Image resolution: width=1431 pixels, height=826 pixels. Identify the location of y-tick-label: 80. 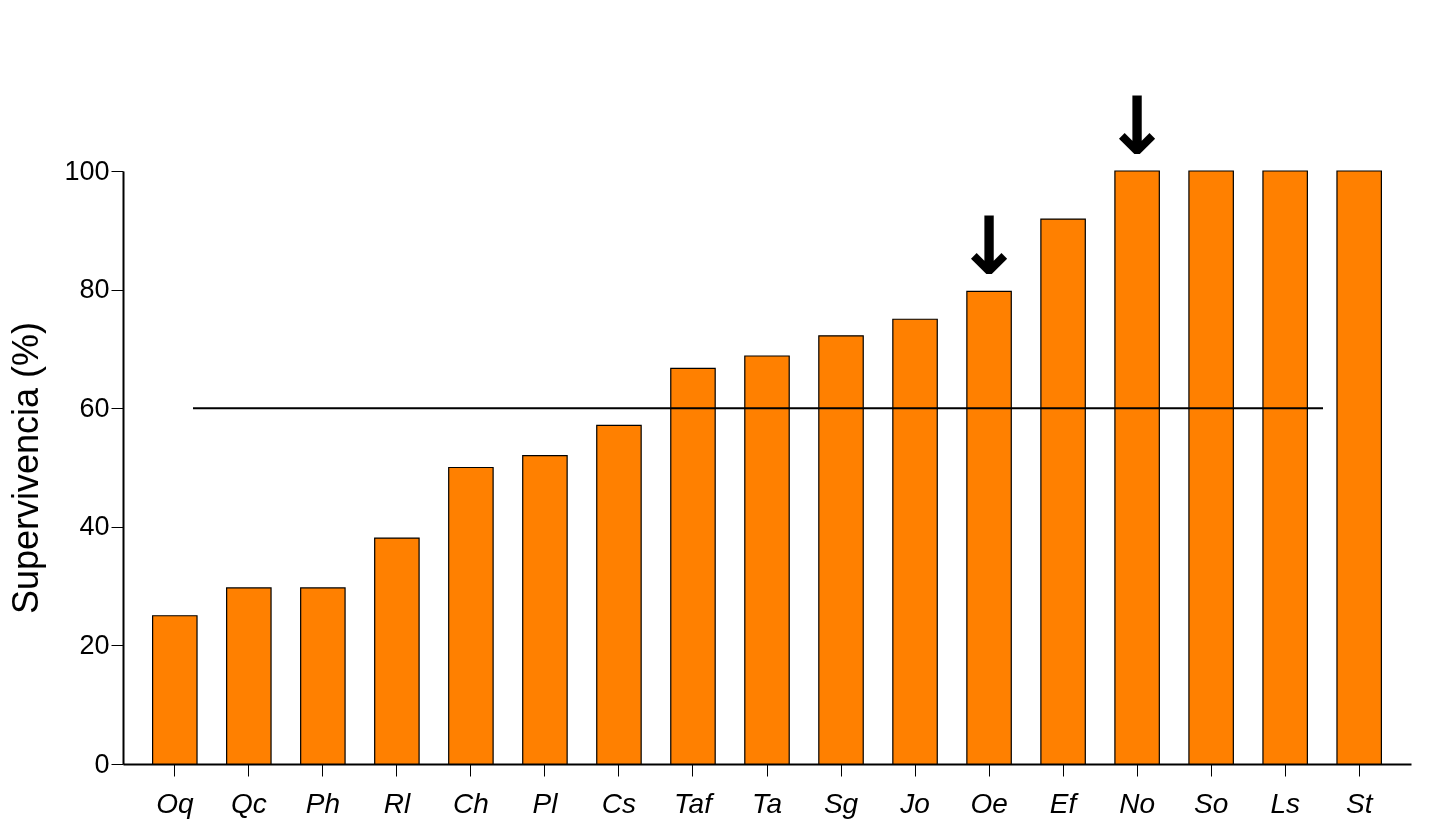
(94, 289).